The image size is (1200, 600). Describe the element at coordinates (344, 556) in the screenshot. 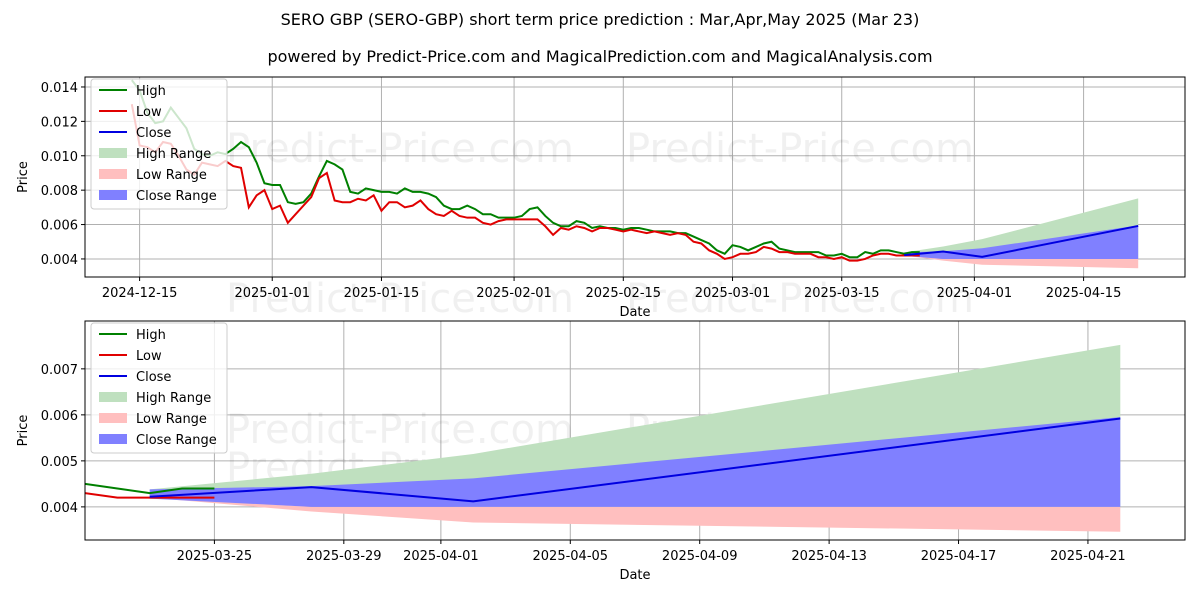

I see `x-tick-label: 2025-03-29` at that location.